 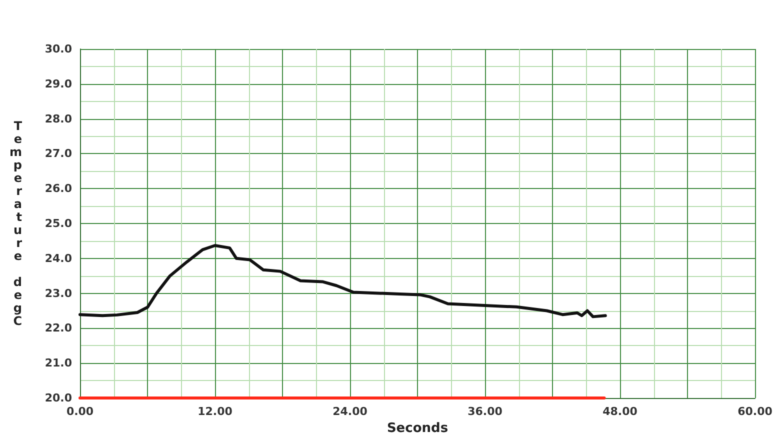 I want to click on text: Temperature degC, so click(x=15, y=223).